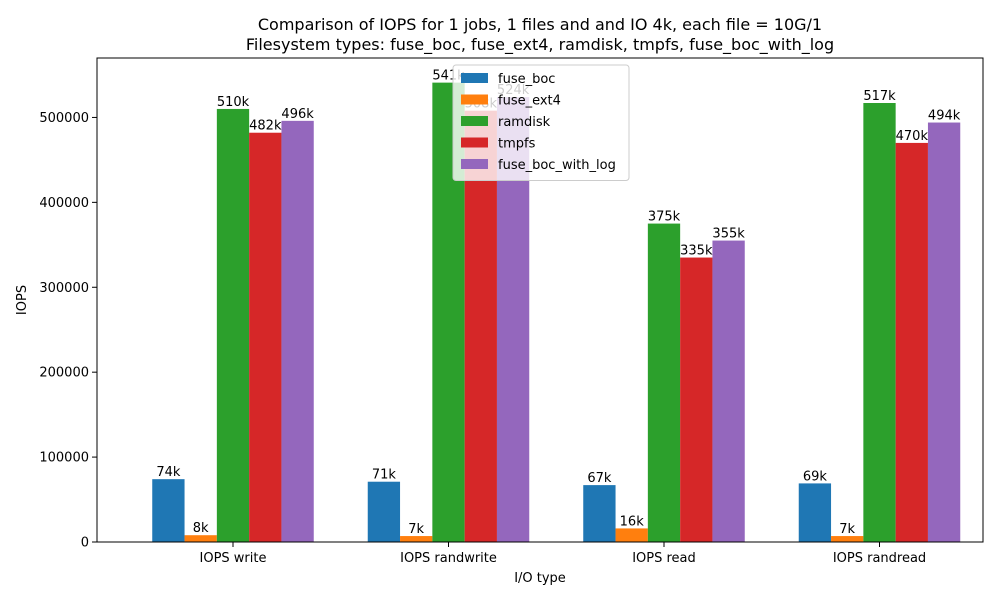  What do you see at coordinates (265, 126) in the screenshot?
I see `data-label-tmpfs-0: 482k` at bounding box center [265, 126].